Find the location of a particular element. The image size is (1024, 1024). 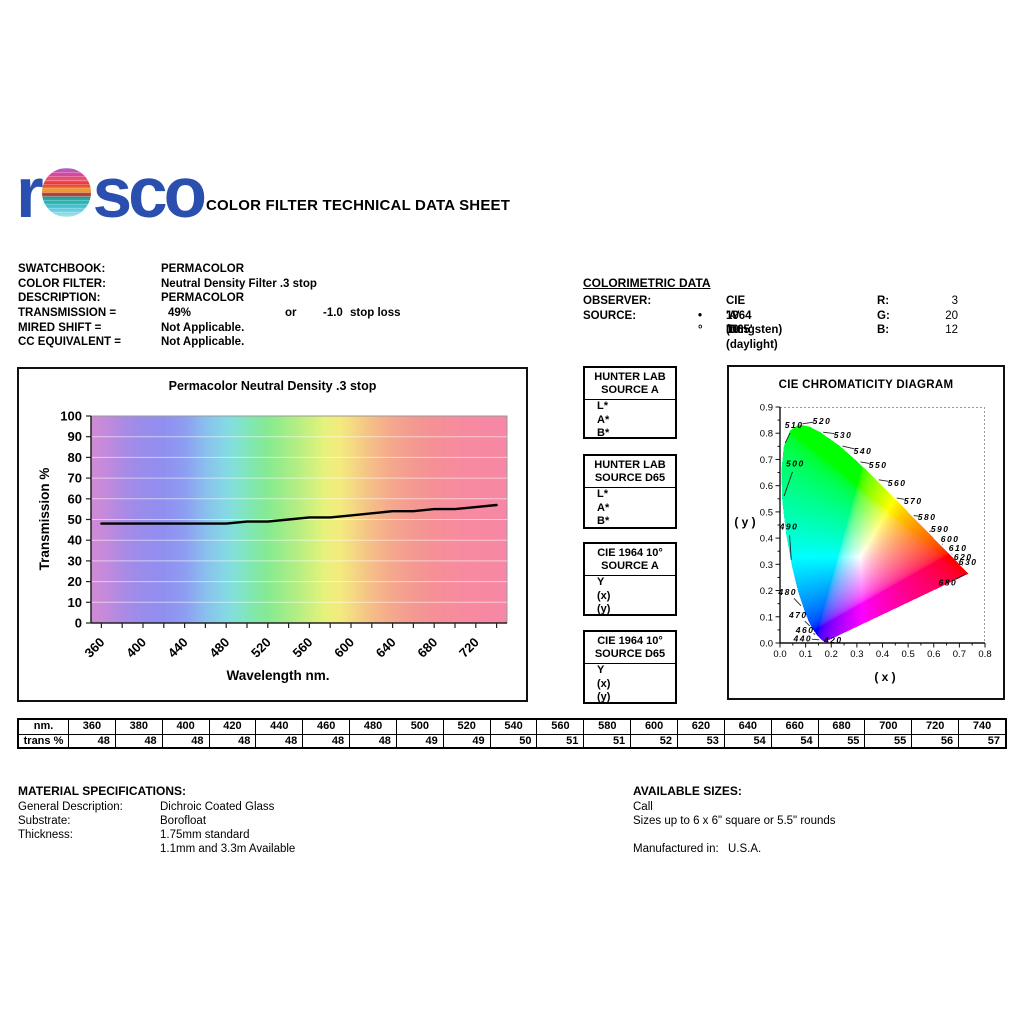

material-value: 1.75mm standard is located at coordinates (205, 835).